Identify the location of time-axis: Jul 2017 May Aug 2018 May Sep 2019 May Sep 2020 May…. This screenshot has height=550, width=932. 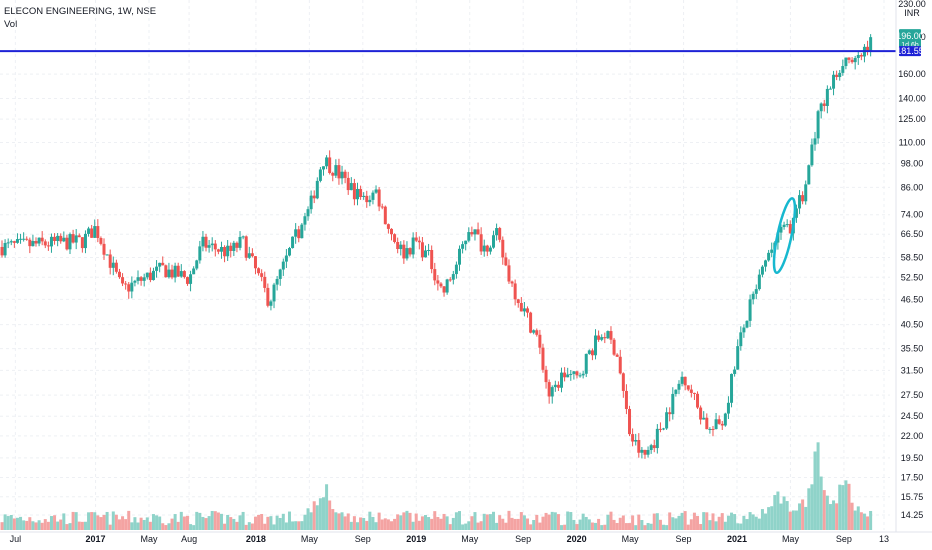
(466, 537).